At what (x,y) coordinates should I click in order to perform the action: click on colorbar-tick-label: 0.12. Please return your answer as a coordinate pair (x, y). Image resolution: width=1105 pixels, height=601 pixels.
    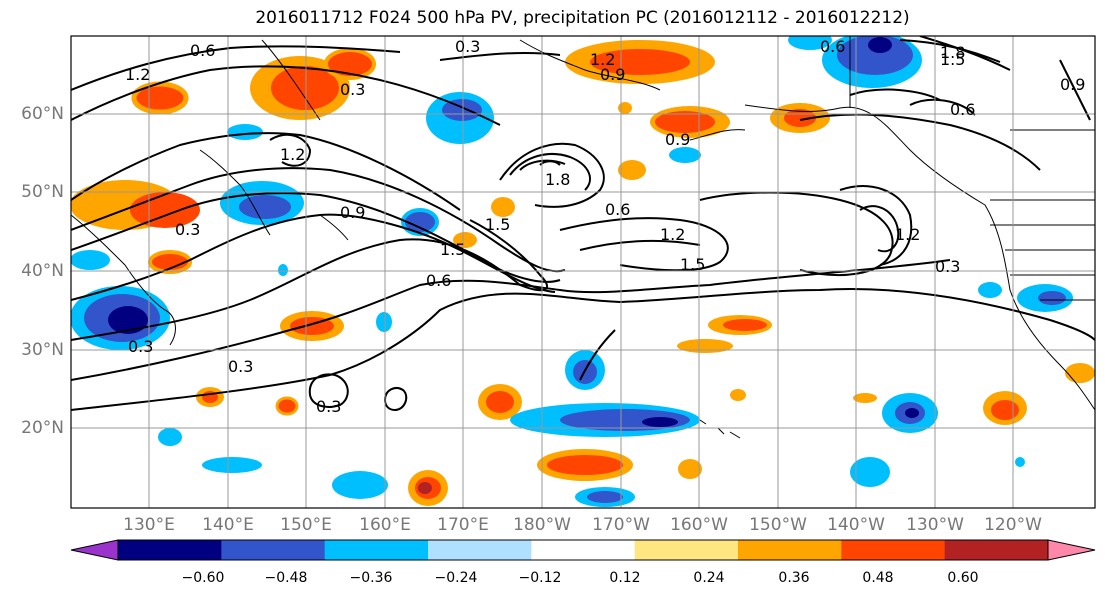
    Looking at the image, I should click on (625, 578).